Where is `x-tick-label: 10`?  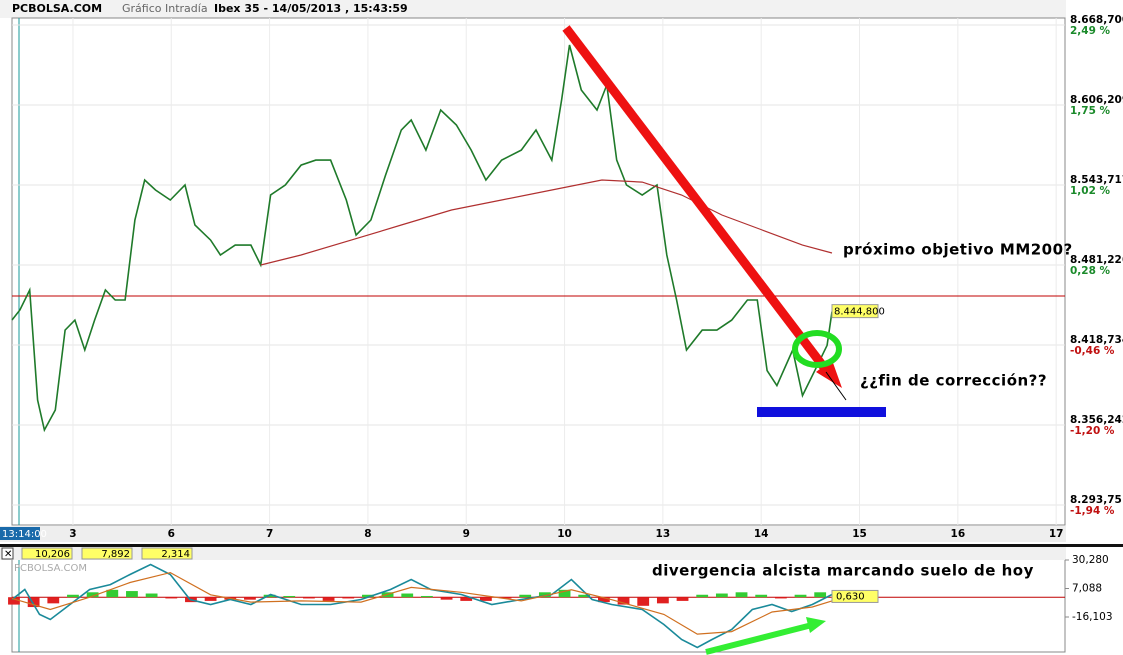 x-tick-label: 10 is located at coordinates (564, 534).